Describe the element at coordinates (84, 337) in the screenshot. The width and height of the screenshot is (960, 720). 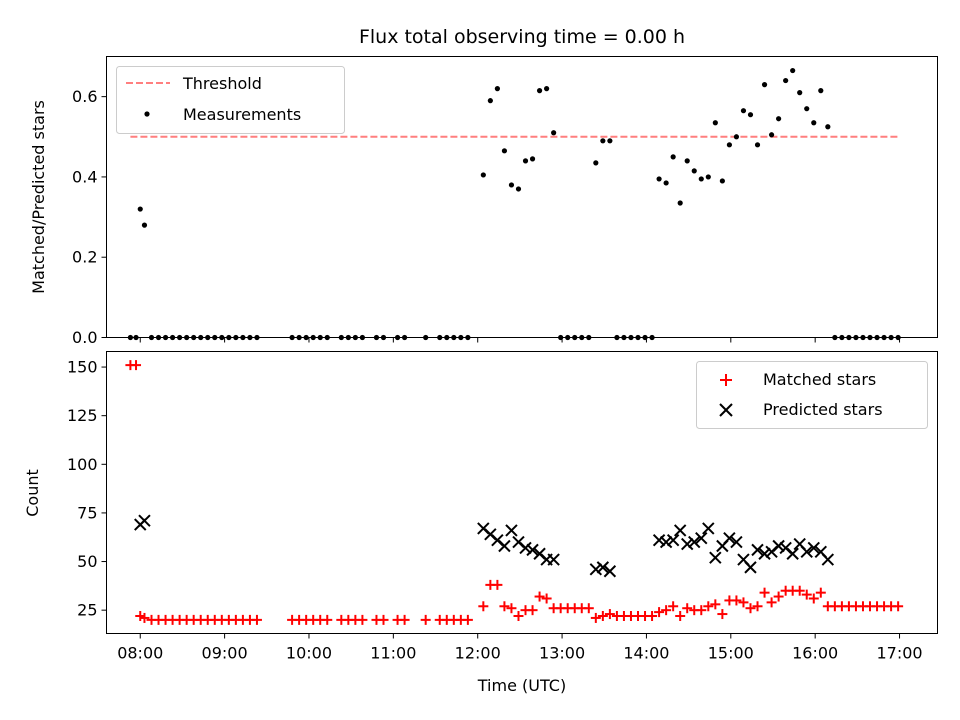
I see `top-y-tick-label: 0.0` at that location.